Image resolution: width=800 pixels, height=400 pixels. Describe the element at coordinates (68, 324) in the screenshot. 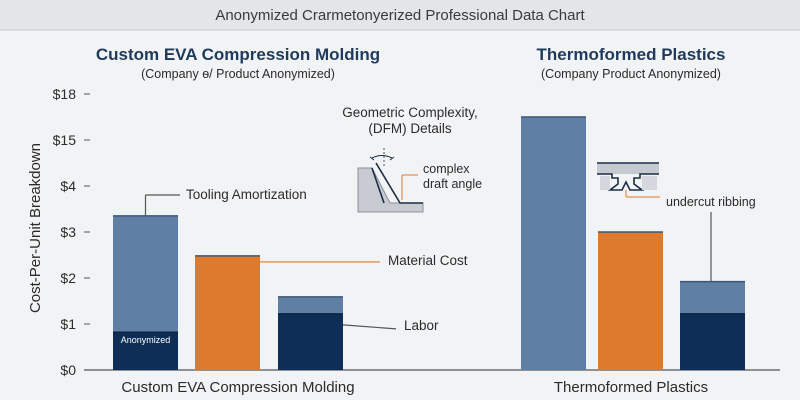

I see `y-tick-label: $1` at that location.